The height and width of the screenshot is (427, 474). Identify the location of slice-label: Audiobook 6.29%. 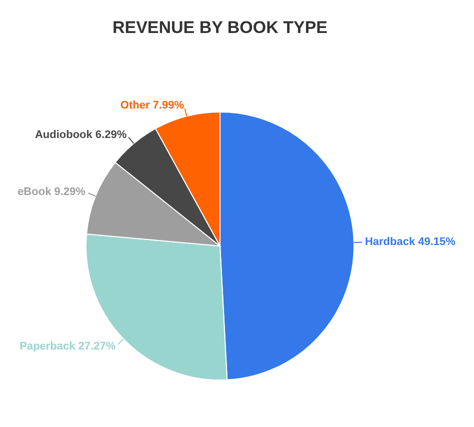
(80, 134).